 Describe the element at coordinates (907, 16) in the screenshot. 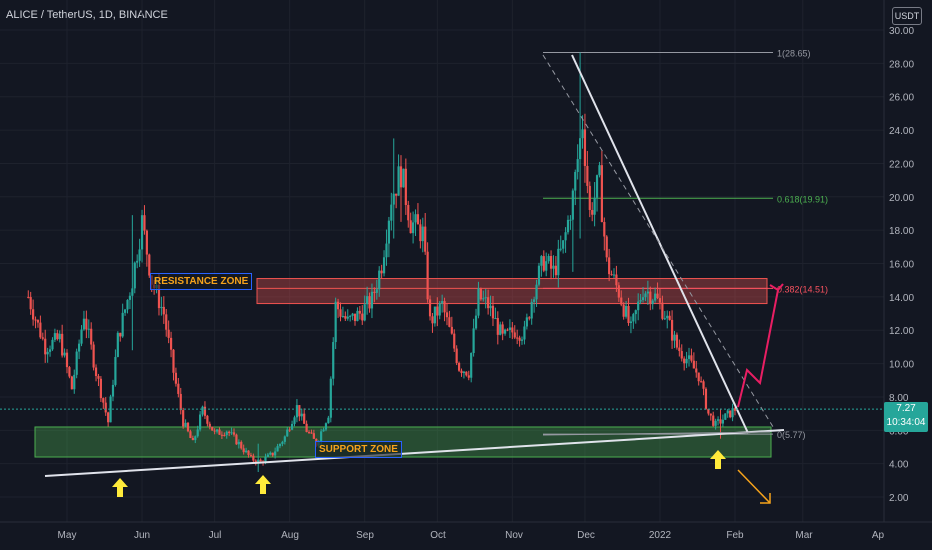

I see `currency-badge: USDT` at that location.